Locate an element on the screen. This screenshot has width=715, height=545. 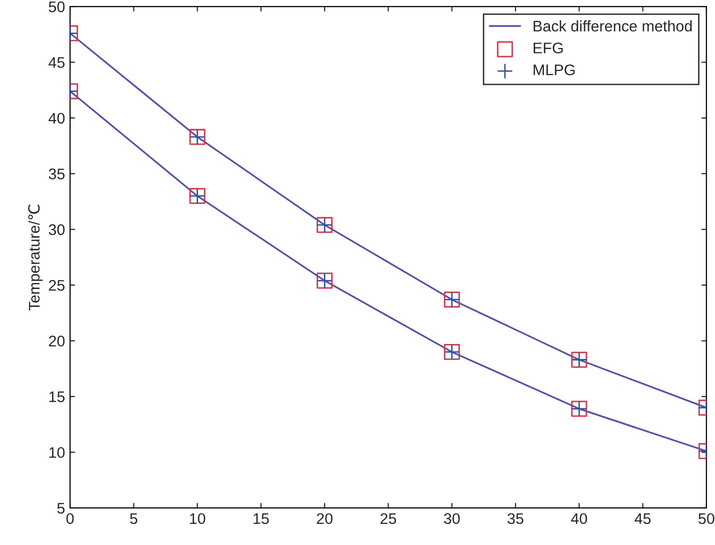
x-tick-label: 15 is located at coordinates (261, 518).